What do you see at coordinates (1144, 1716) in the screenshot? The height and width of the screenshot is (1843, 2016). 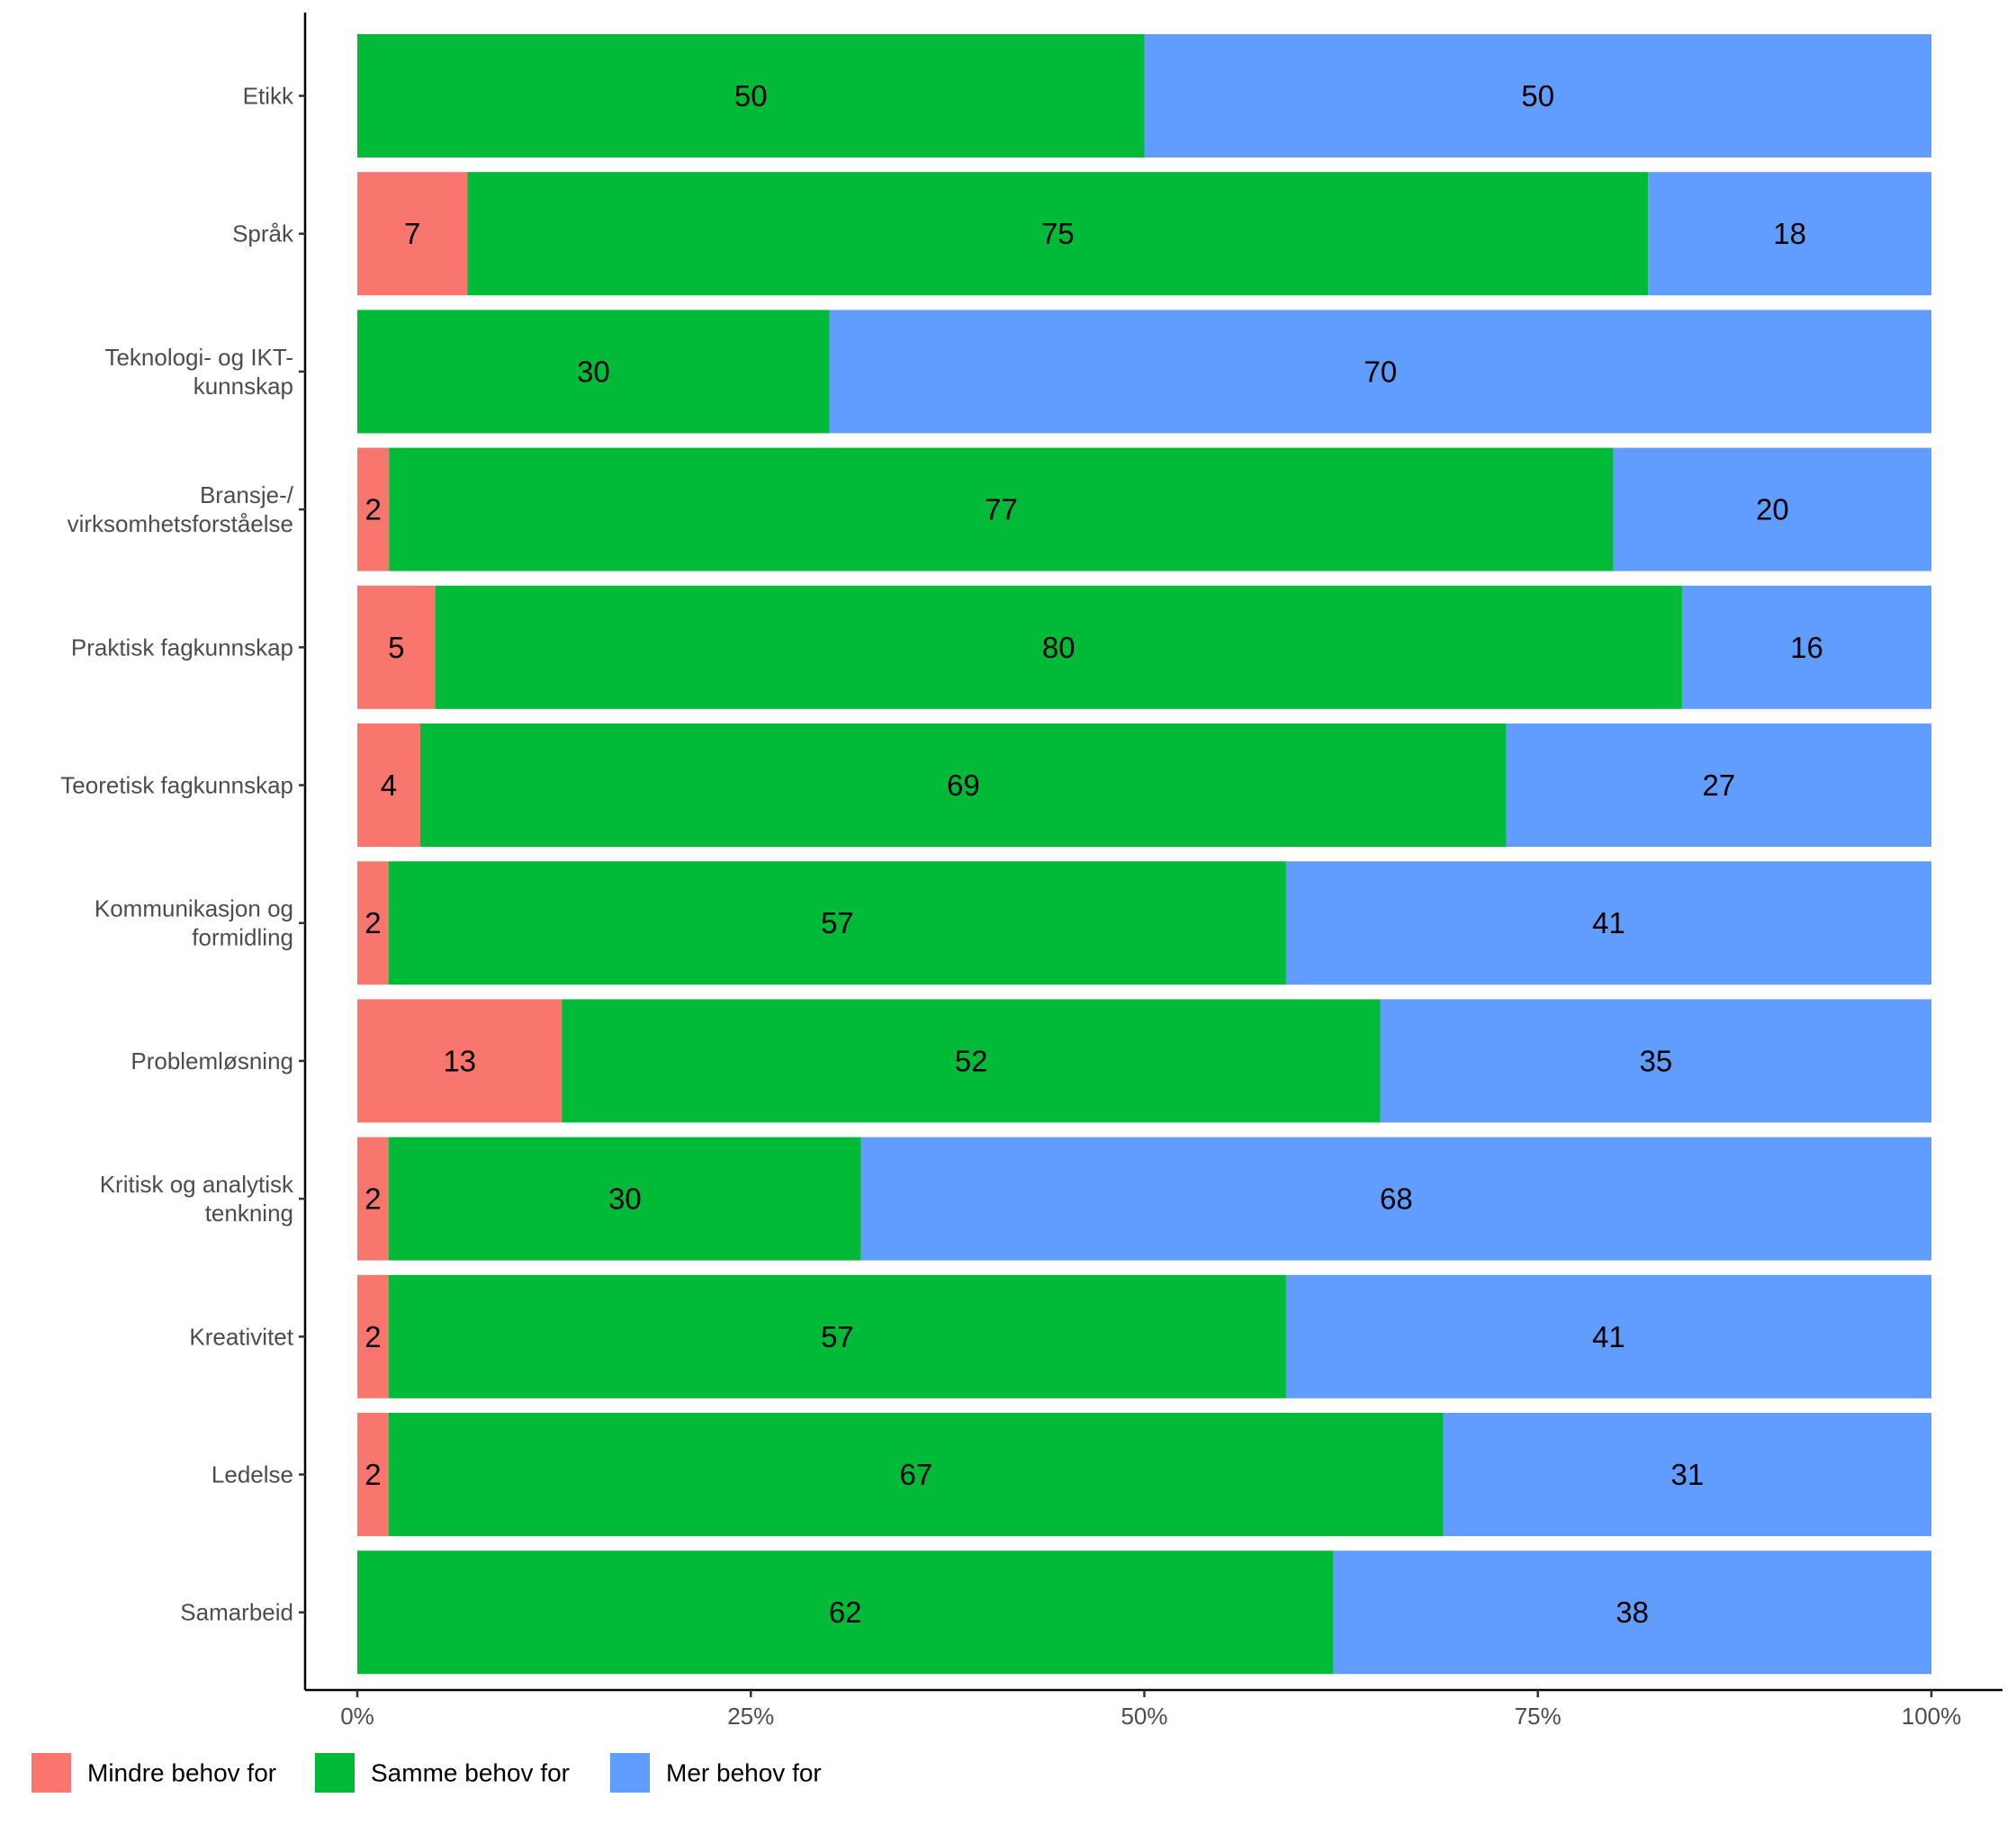 I see `x-tick-label: 50%` at bounding box center [1144, 1716].